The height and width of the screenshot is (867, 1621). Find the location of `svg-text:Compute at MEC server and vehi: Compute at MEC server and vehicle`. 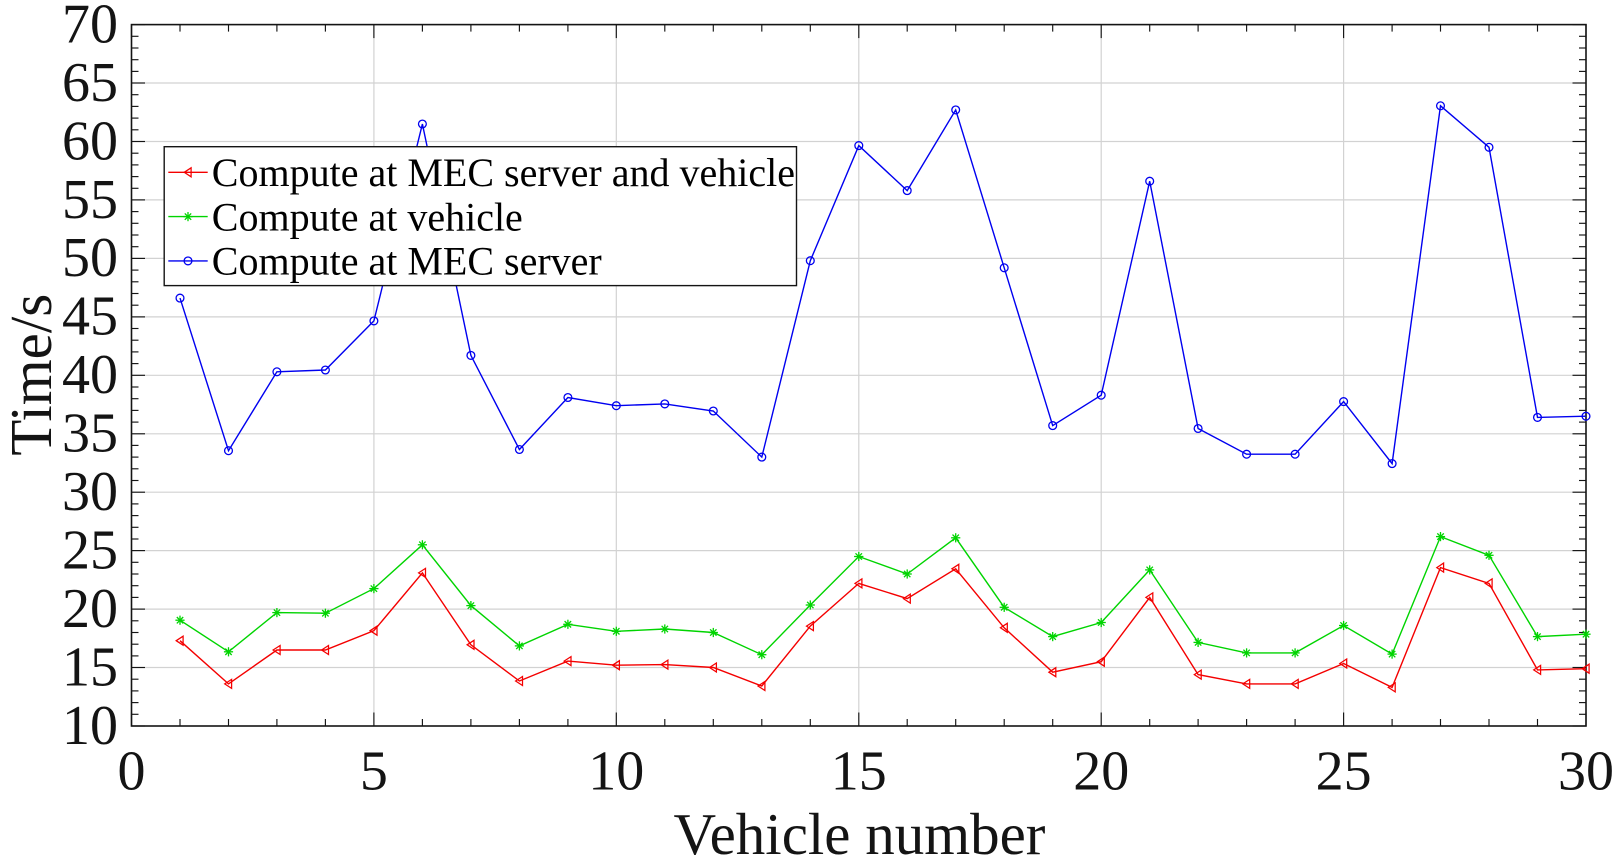

svg-text:Compute at MEC server and vehi: Compute at MEC server and vehicle is located at coordinates (503, 172).